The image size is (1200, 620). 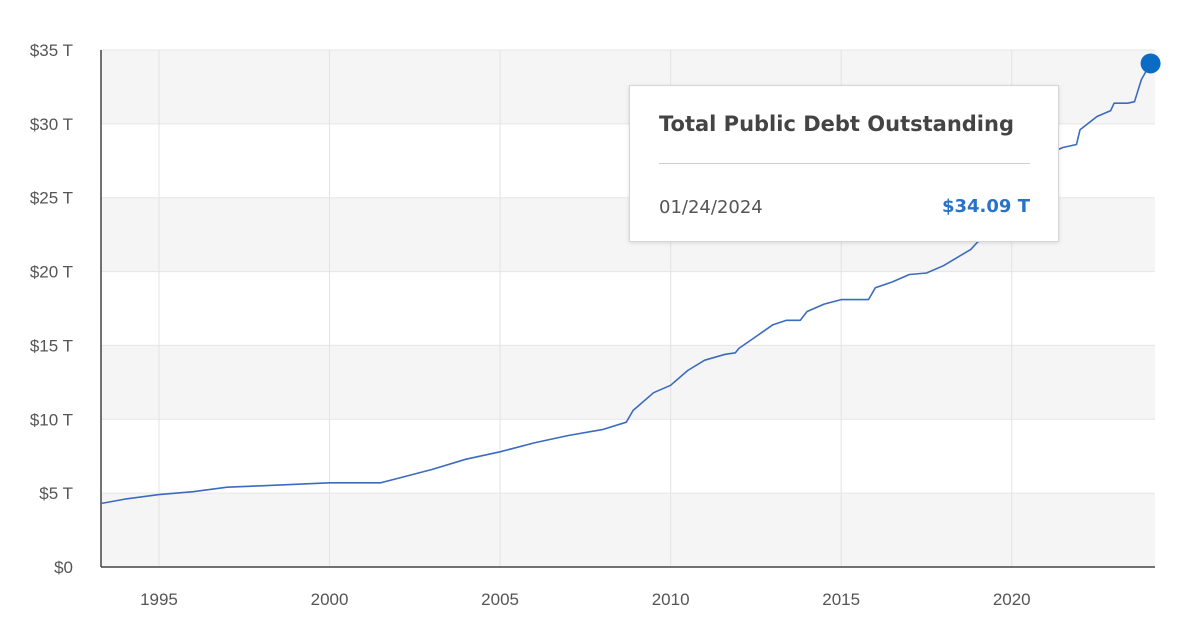 What do you see at coordinates (51, 198) in the screenshot?
I see `y-tick-label: $25 T` at bounding box center [51, 198].